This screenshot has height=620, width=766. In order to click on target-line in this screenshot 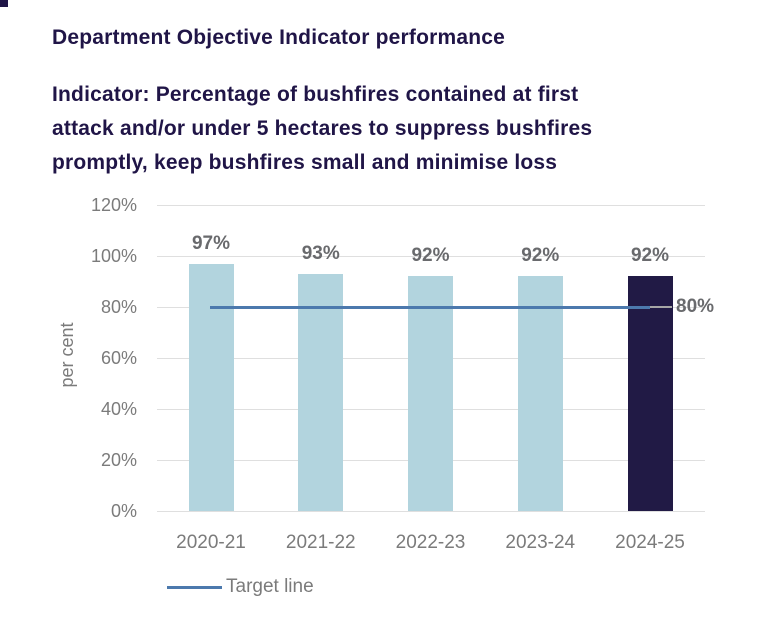, I will do `click(430, 307)`.